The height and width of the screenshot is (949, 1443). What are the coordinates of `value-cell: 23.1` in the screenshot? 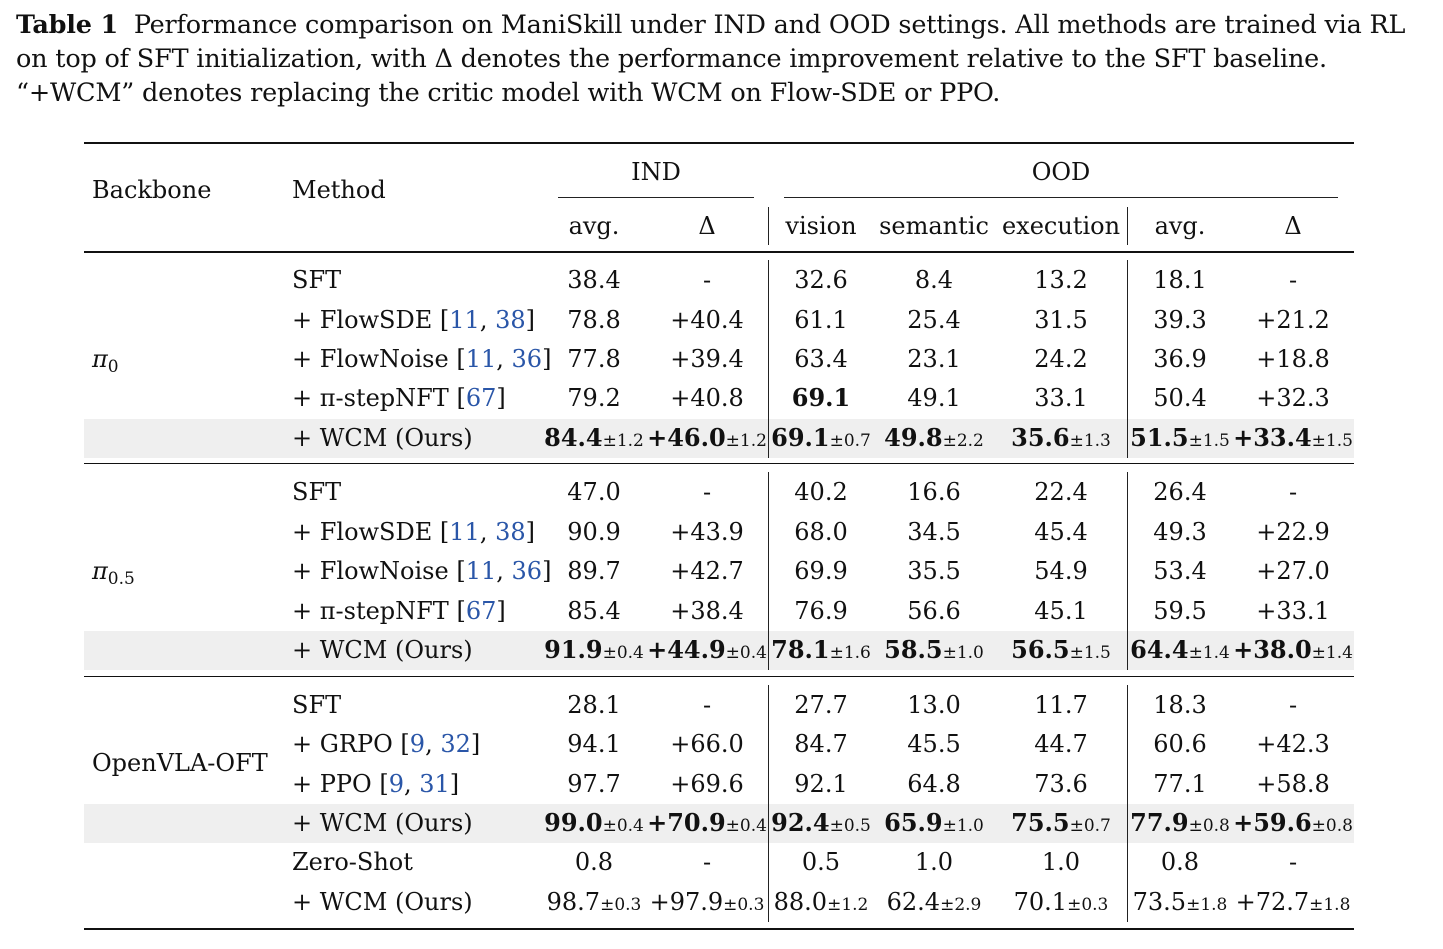 It's located at (934, 359).